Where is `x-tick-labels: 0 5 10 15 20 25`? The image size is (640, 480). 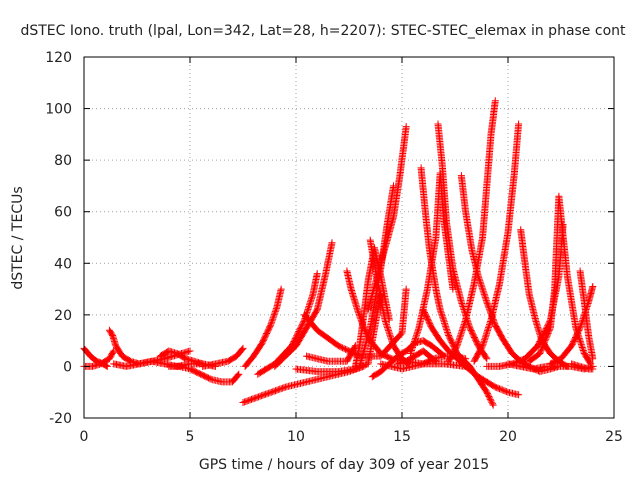 x-tick-labels: 0 5 10 15 20 25 is located at coordinates (351, 437).